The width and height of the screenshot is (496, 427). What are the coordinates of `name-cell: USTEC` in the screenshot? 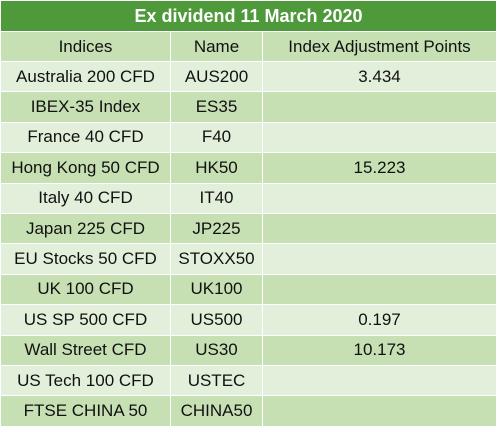 It's located at (217, 380).